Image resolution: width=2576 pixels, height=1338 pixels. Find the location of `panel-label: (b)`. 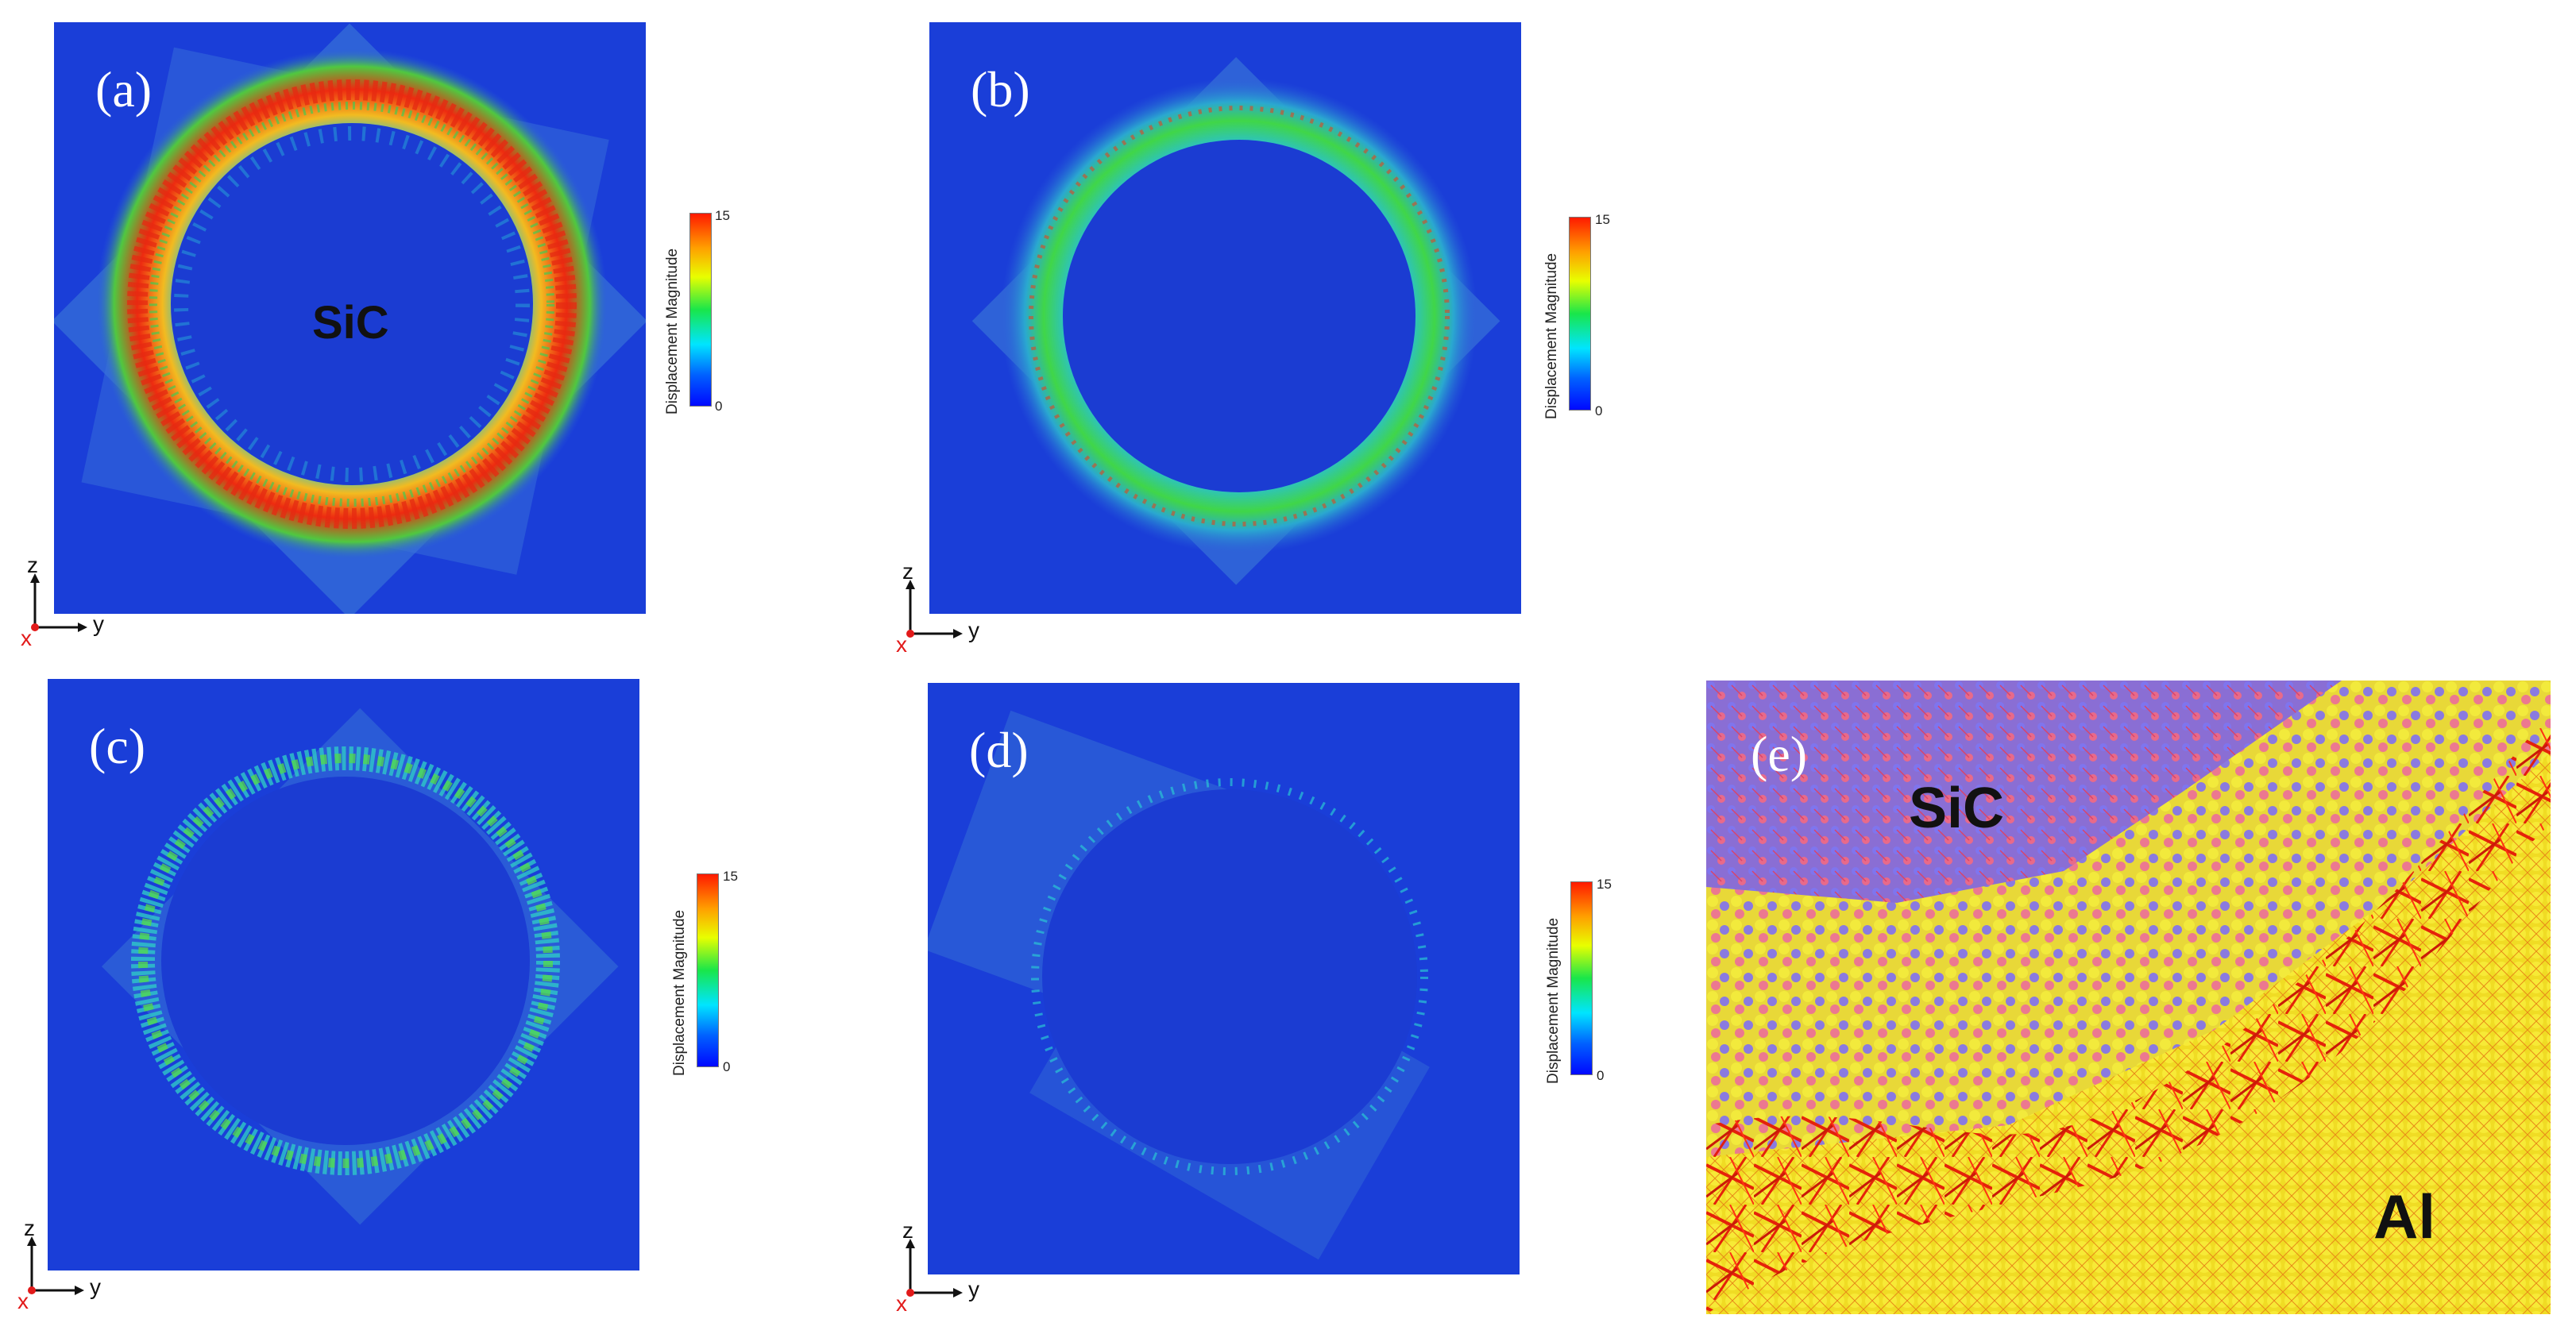

panel-label: (b) is located at coordinates (1001, 89).